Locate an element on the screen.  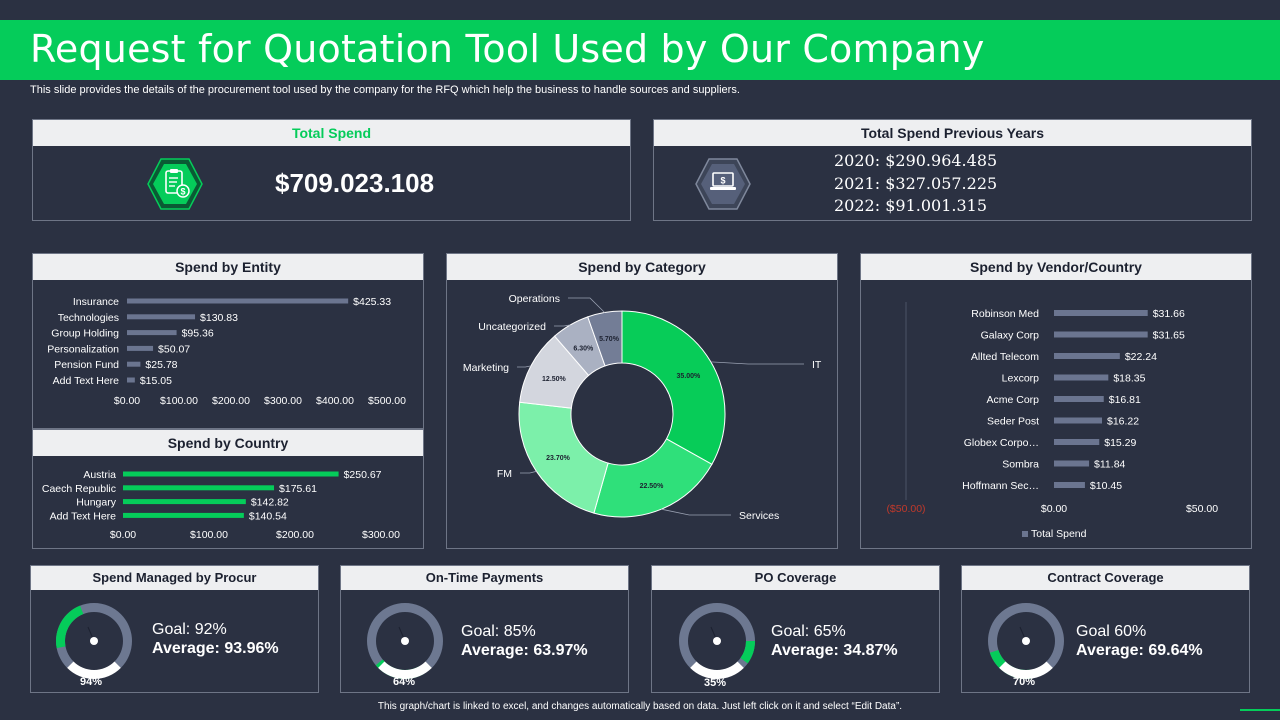
tick-label: $0.00 is located at coordinates (123, 535).